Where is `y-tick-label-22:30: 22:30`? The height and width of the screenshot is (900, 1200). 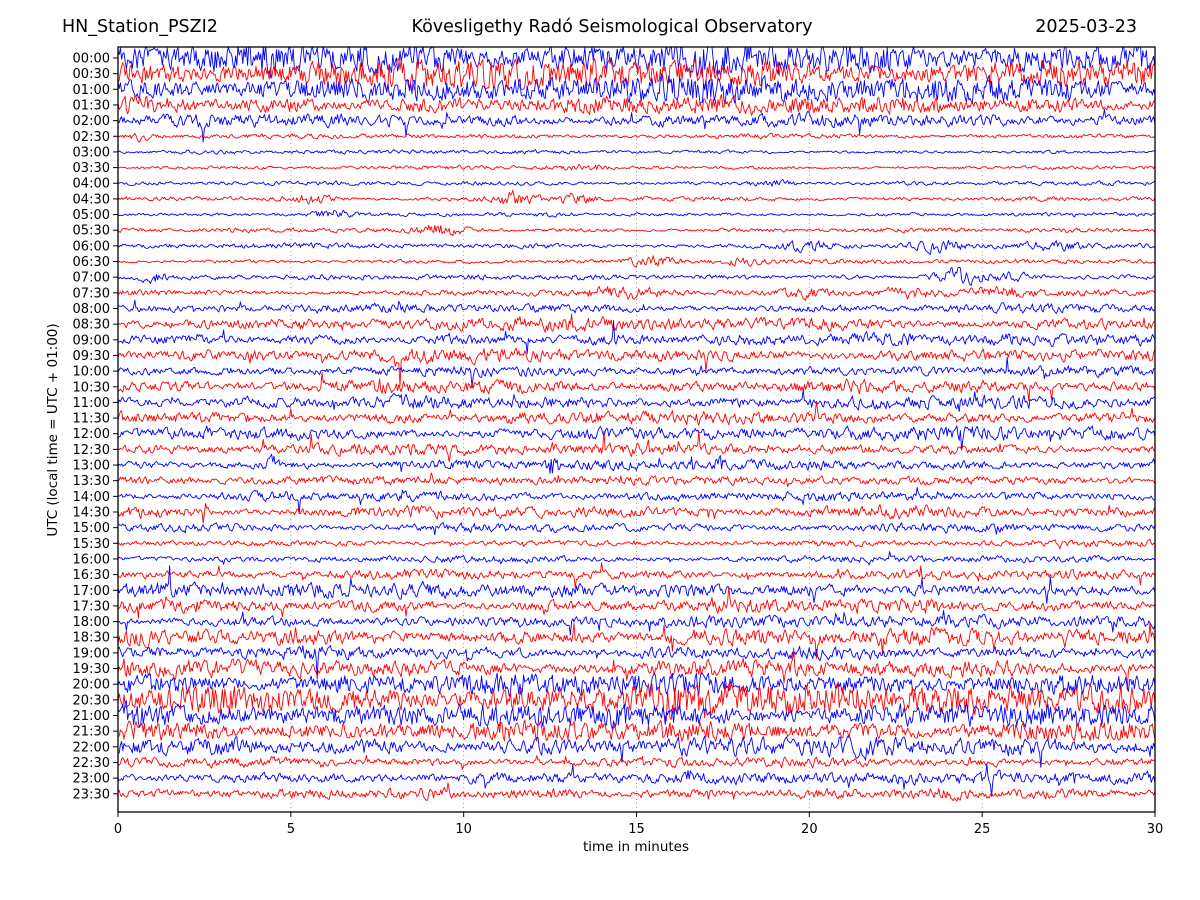 y-tick-label-22:30: 22:30 is located at coordinates (91, 763).